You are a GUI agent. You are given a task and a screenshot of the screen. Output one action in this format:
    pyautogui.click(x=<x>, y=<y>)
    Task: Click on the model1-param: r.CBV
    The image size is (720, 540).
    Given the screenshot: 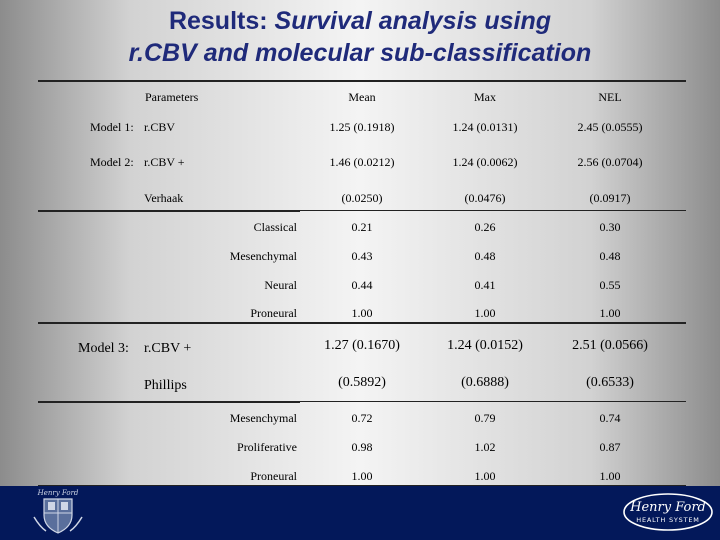 What is the action you would take?
    pyautogui.click(x=160, y=127)
    